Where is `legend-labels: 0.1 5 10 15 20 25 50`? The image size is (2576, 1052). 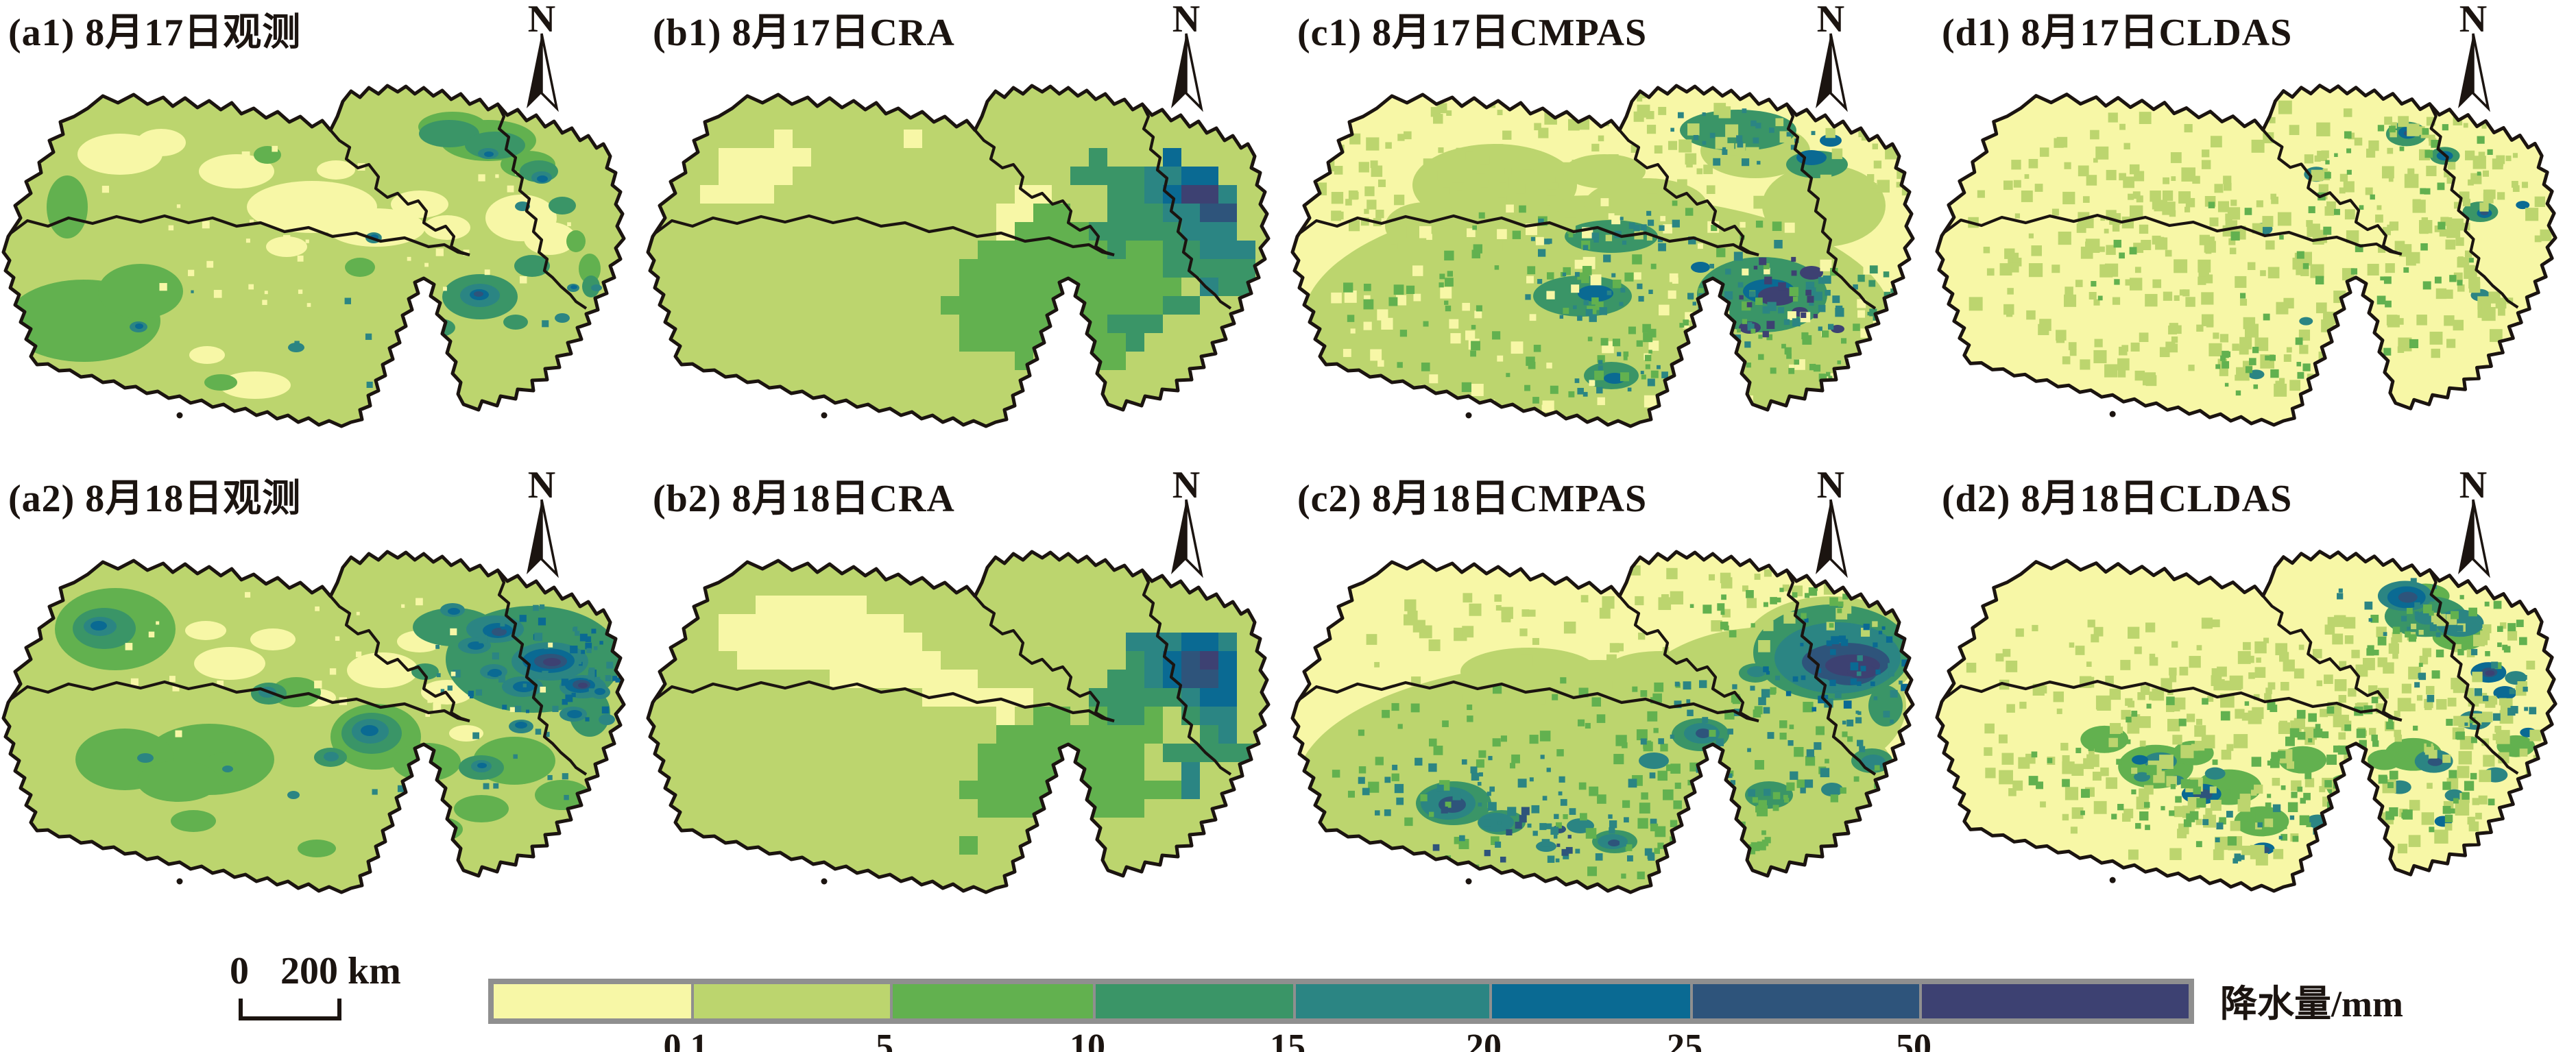
legend-labels: 0.1 5 10 15 20 25 50 is located at coordinates (1335, 1039).